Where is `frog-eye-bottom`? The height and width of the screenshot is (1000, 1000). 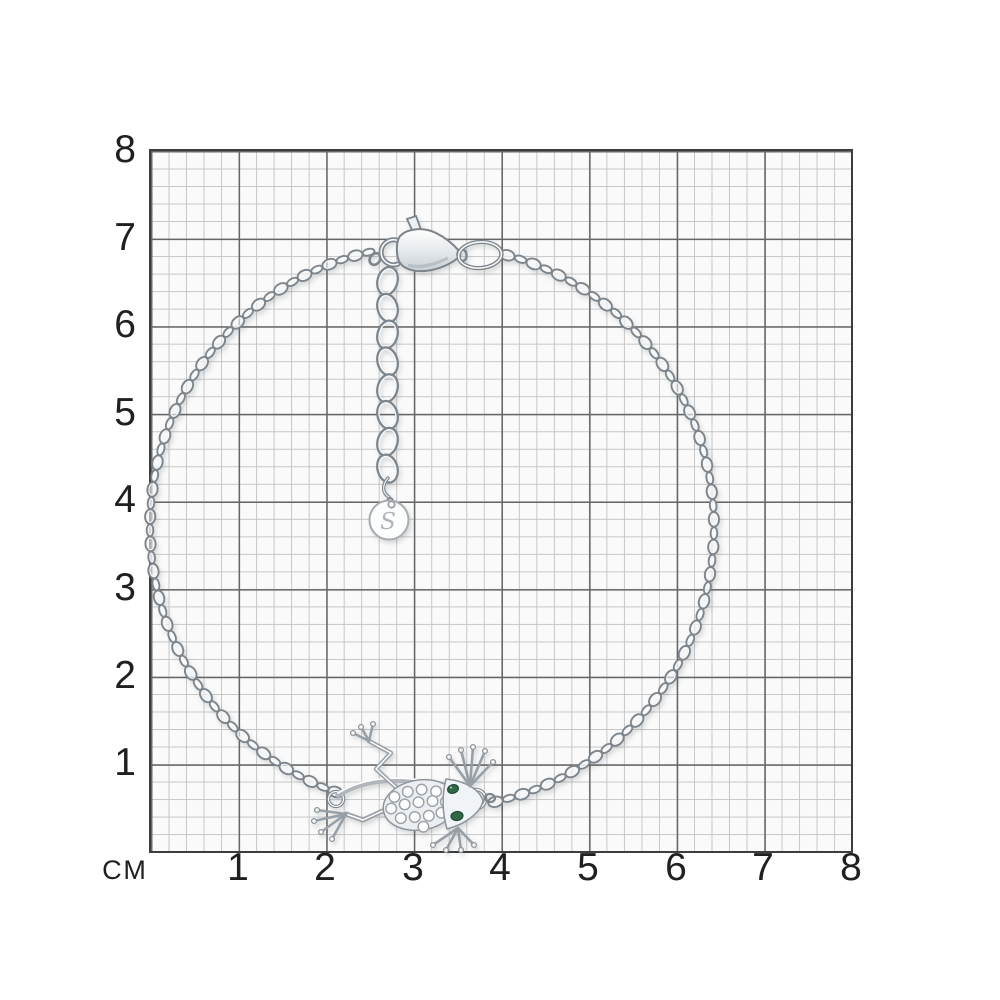
frog-eye-bottom is located at coordinates (457, 816).